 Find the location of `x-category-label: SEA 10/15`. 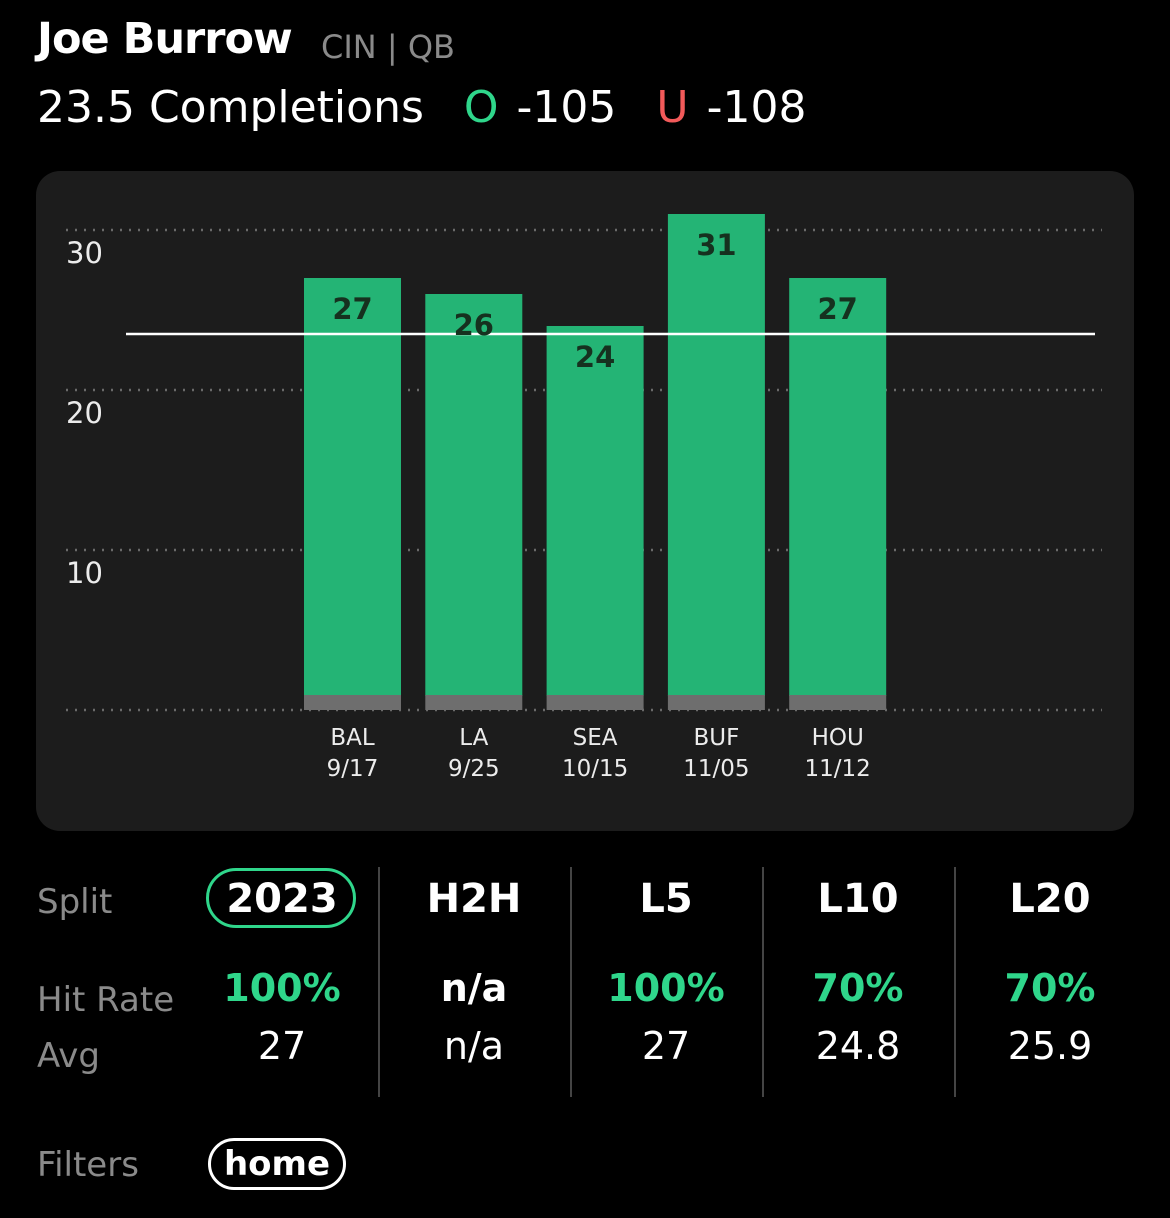

x-category-label: SEA 10/15 is located at coordinates (595, 754).